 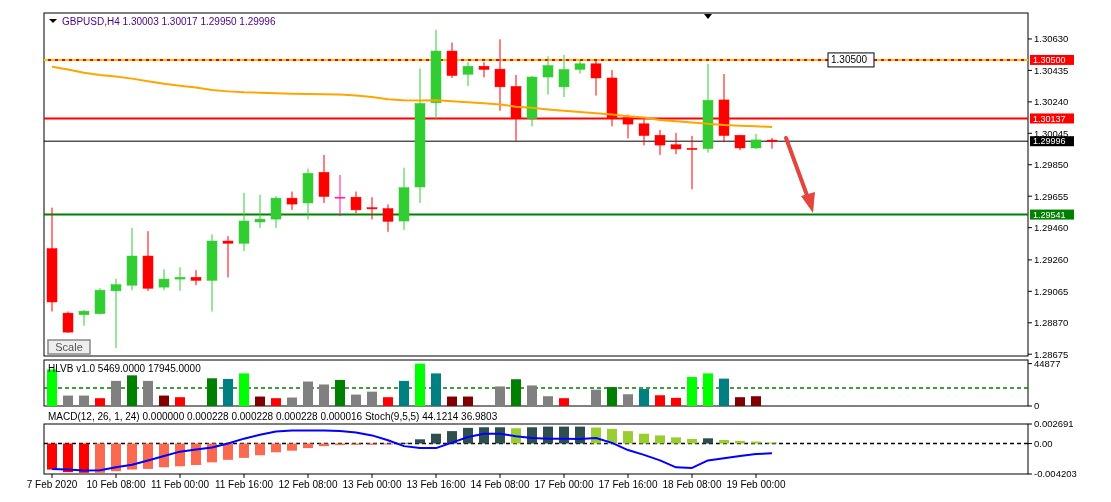 What do you see at coordinates (169, 21) in the screenshot?
I see `chart-title: GBPUSD,H4 1.30003 1.30017 1.29950 1.29996` at bounding box center [169, 21].